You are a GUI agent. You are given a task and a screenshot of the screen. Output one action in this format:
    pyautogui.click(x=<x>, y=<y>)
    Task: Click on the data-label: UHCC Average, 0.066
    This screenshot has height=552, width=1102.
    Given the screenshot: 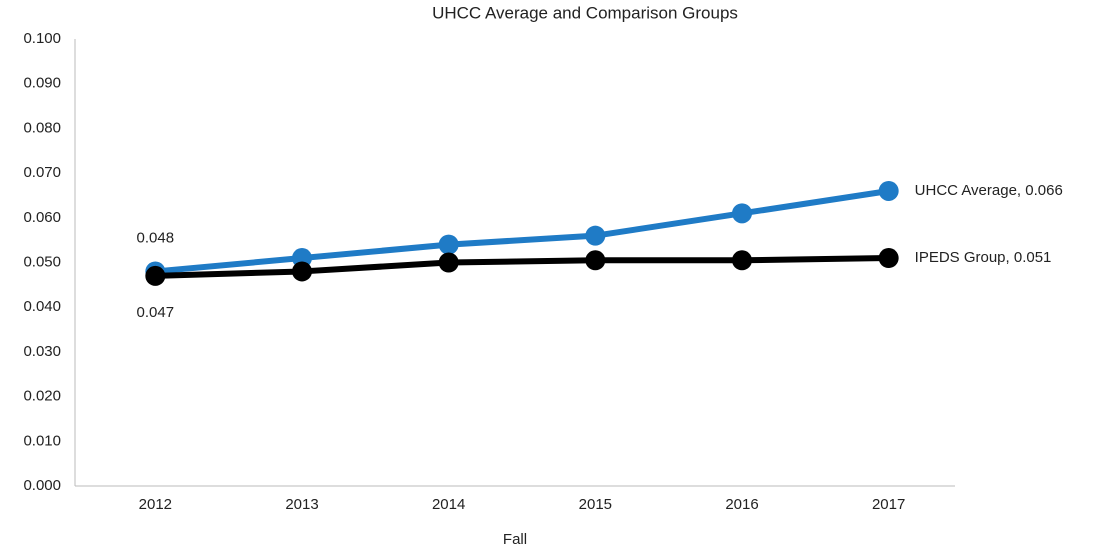 What is the action you would take?
    pyautogui.click(x=989, y=190)
    